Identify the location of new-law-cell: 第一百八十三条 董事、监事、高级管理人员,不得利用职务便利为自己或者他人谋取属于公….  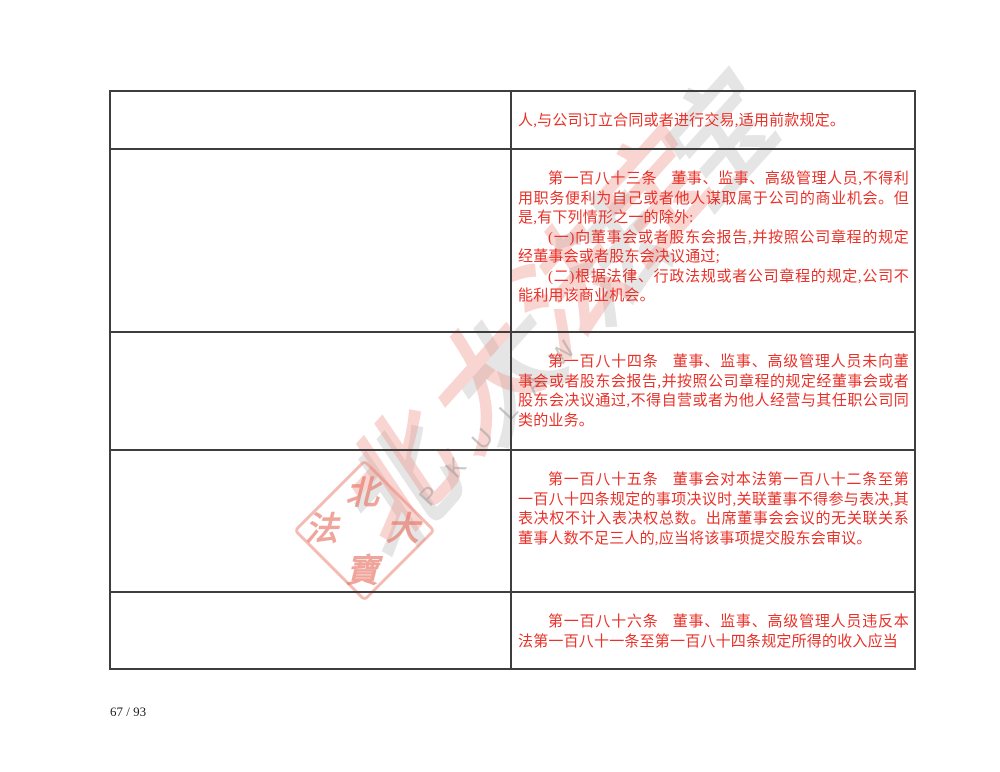
(713, 240).